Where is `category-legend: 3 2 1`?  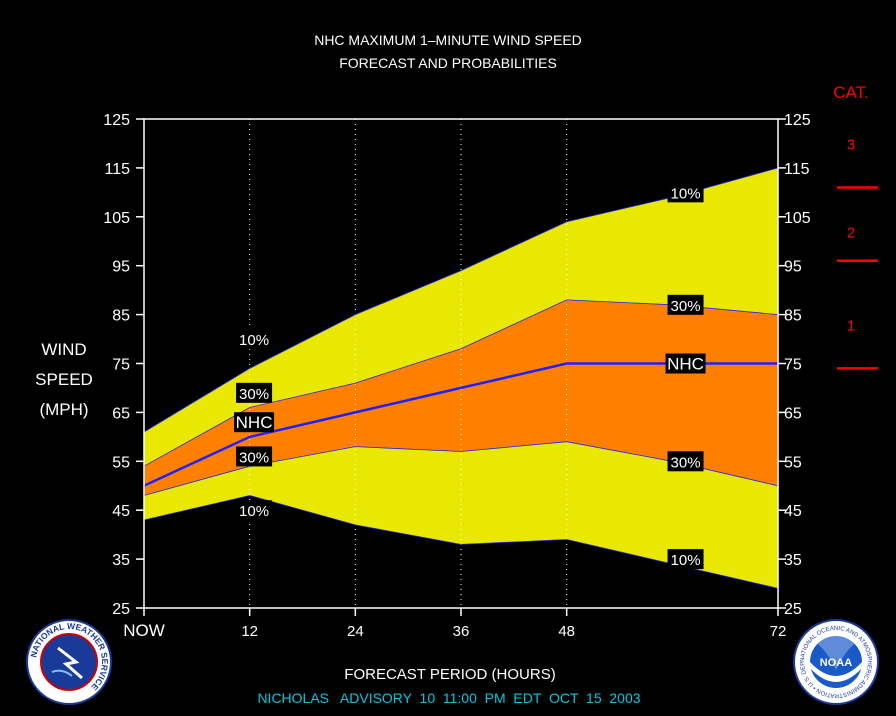
category-legend: 3 2 1 is located at coordinates (857, 253).